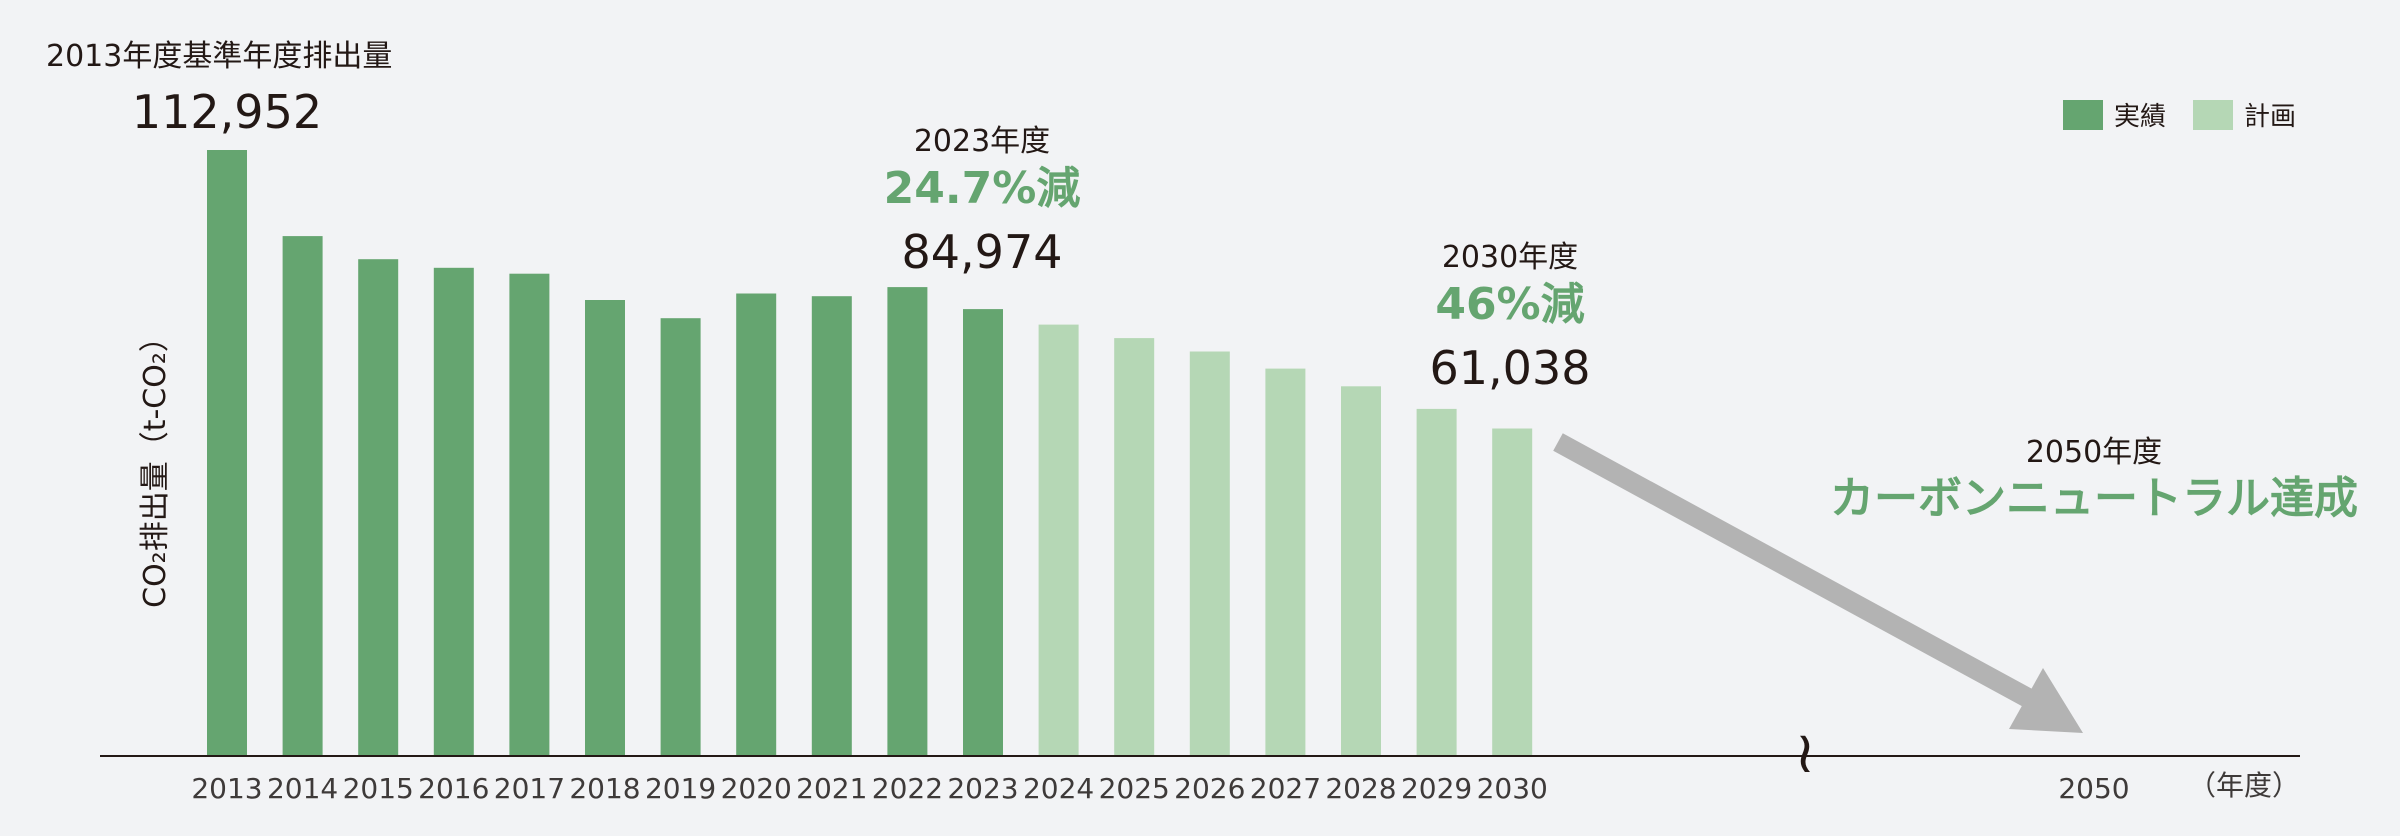  I want to click on bar-2028, so click(1361, 571).